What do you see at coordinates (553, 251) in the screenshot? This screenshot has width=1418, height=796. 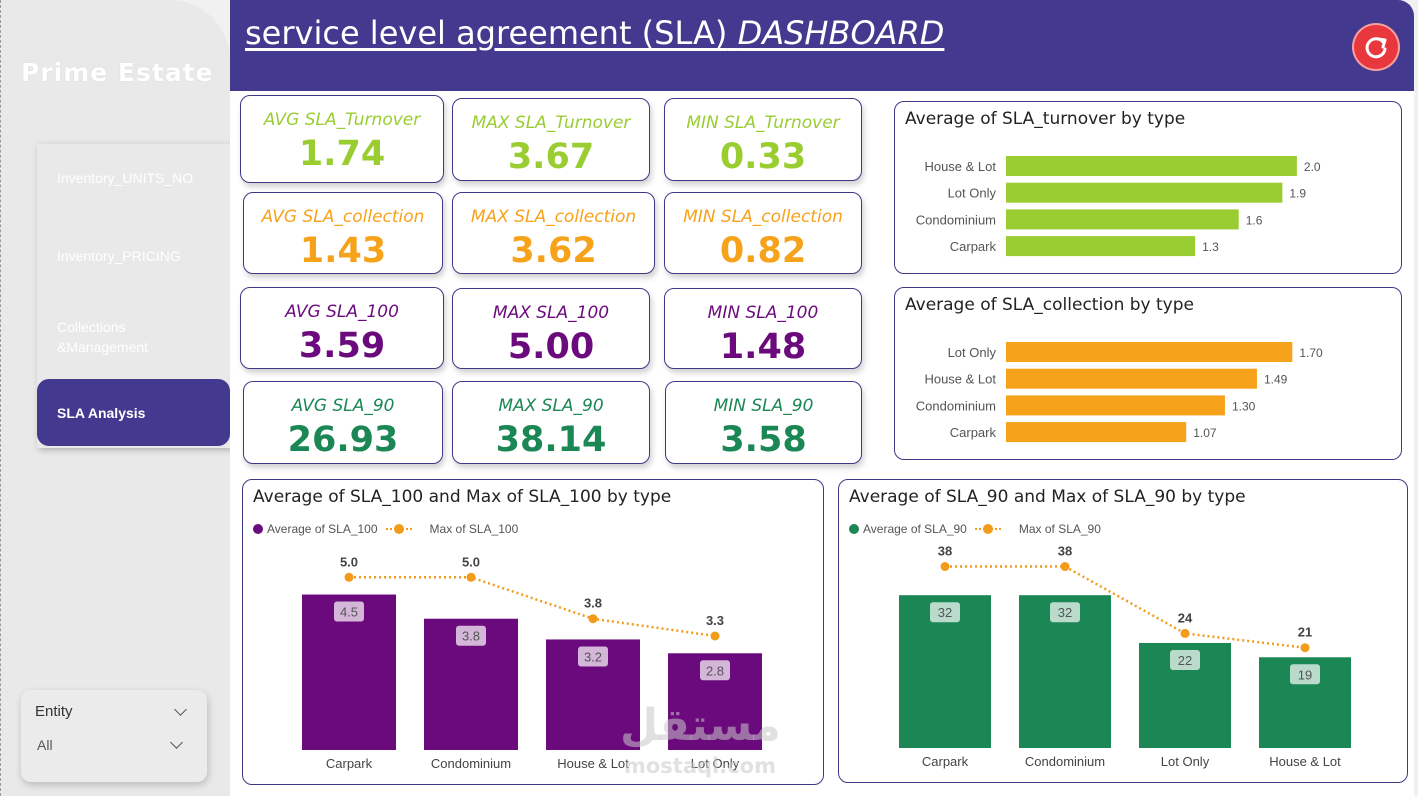 I see `kpi-value: 3.62` at bounding box center [553, 251].